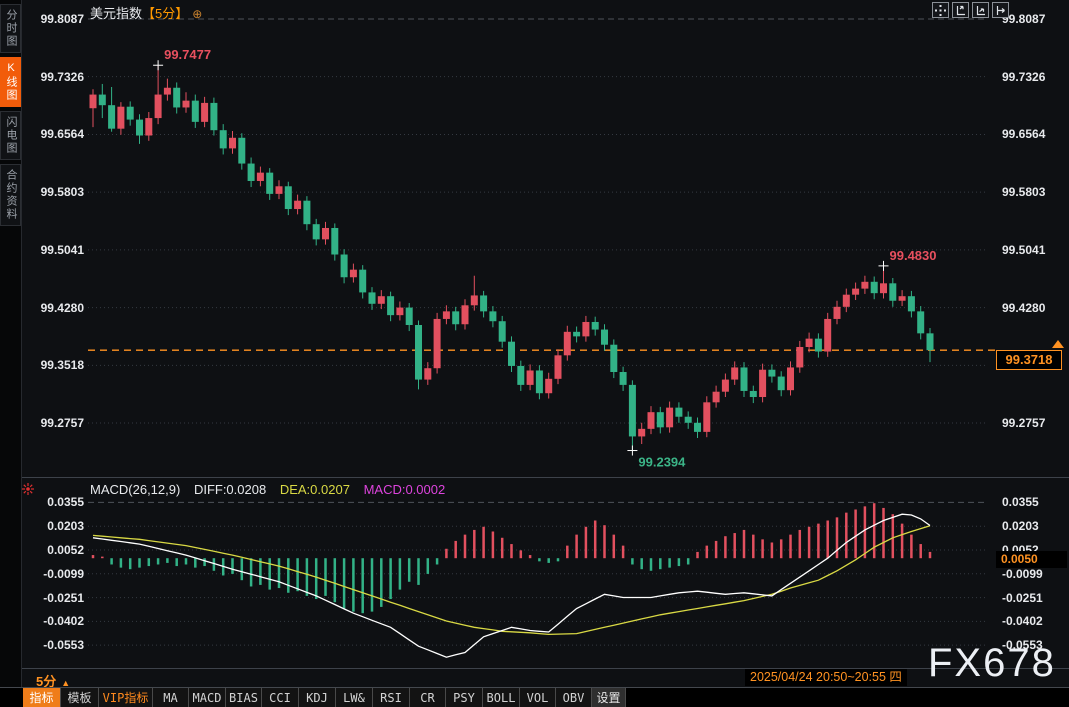 The height and width of the screenshot is (707, 1069). Describe the element at coordinates (404, 489) in the screenshot. I see `macd-macd-value: MACD:0.0002` at that location.